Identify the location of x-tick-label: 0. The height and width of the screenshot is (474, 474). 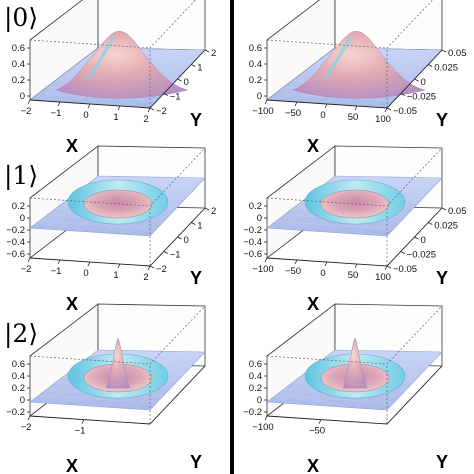
(85, 115).